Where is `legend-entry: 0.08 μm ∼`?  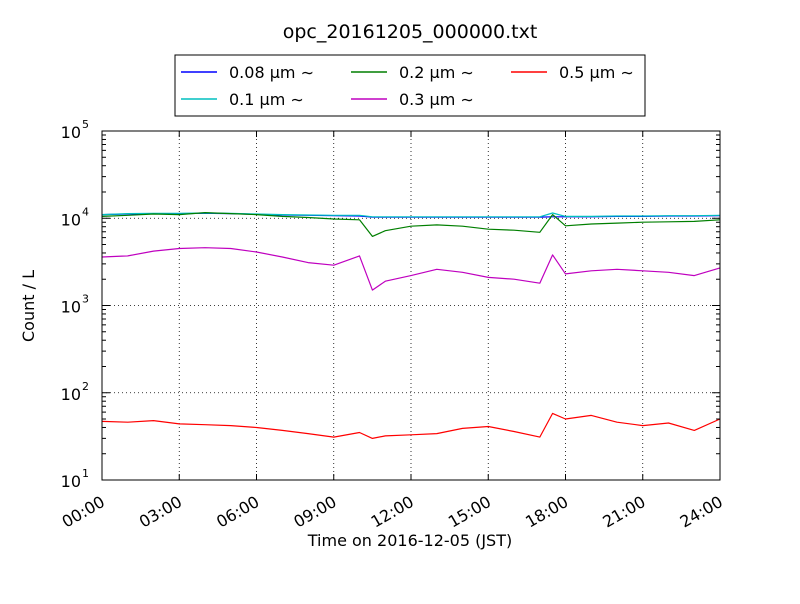 legend-entry: 0.08 μm ∼ is located at coordinates (247, 72).